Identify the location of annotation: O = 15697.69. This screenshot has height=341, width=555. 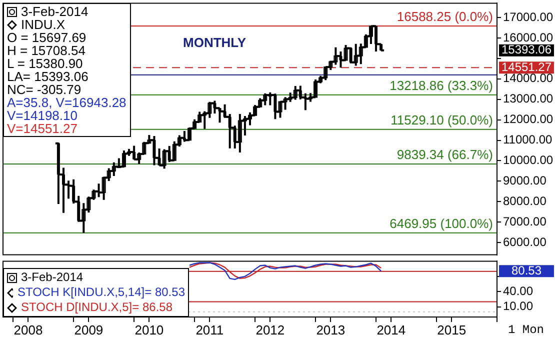
(46, 37).